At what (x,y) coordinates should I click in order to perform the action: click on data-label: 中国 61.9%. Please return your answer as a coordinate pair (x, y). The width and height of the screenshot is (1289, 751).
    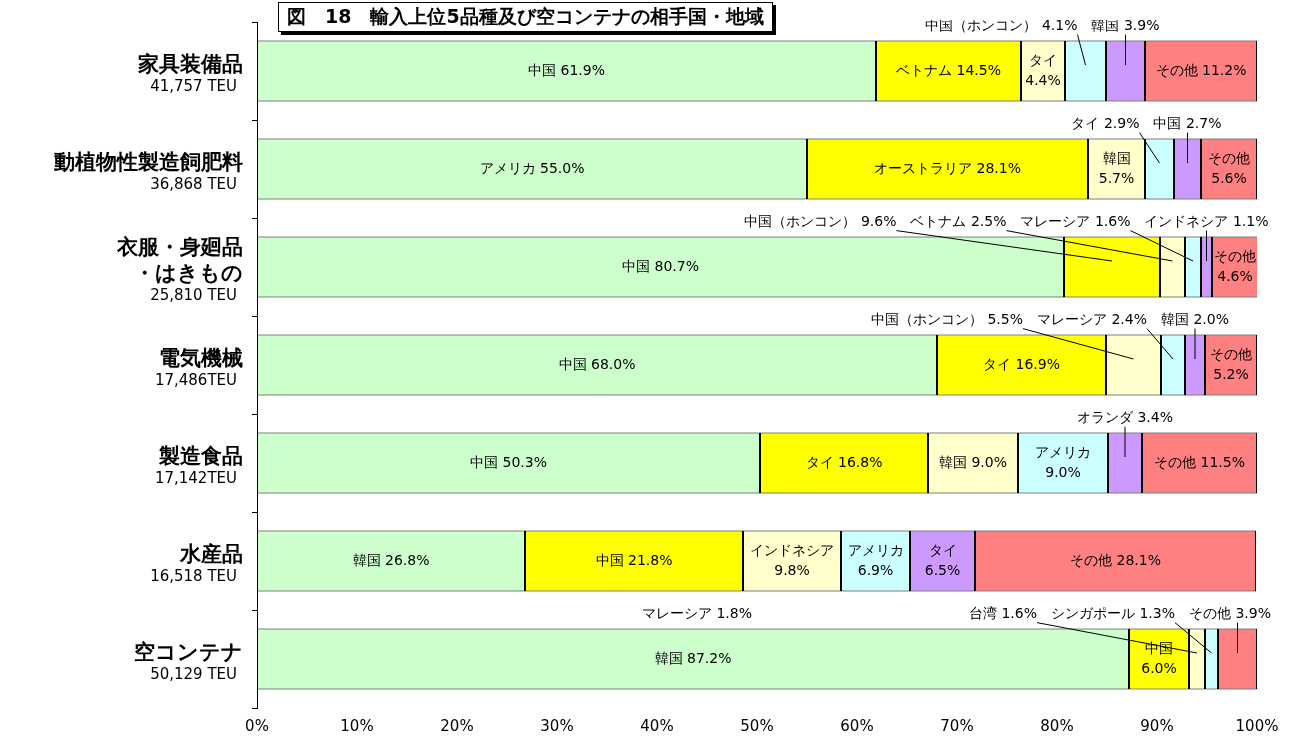
    Looking at the image, I should click on (566, 69).